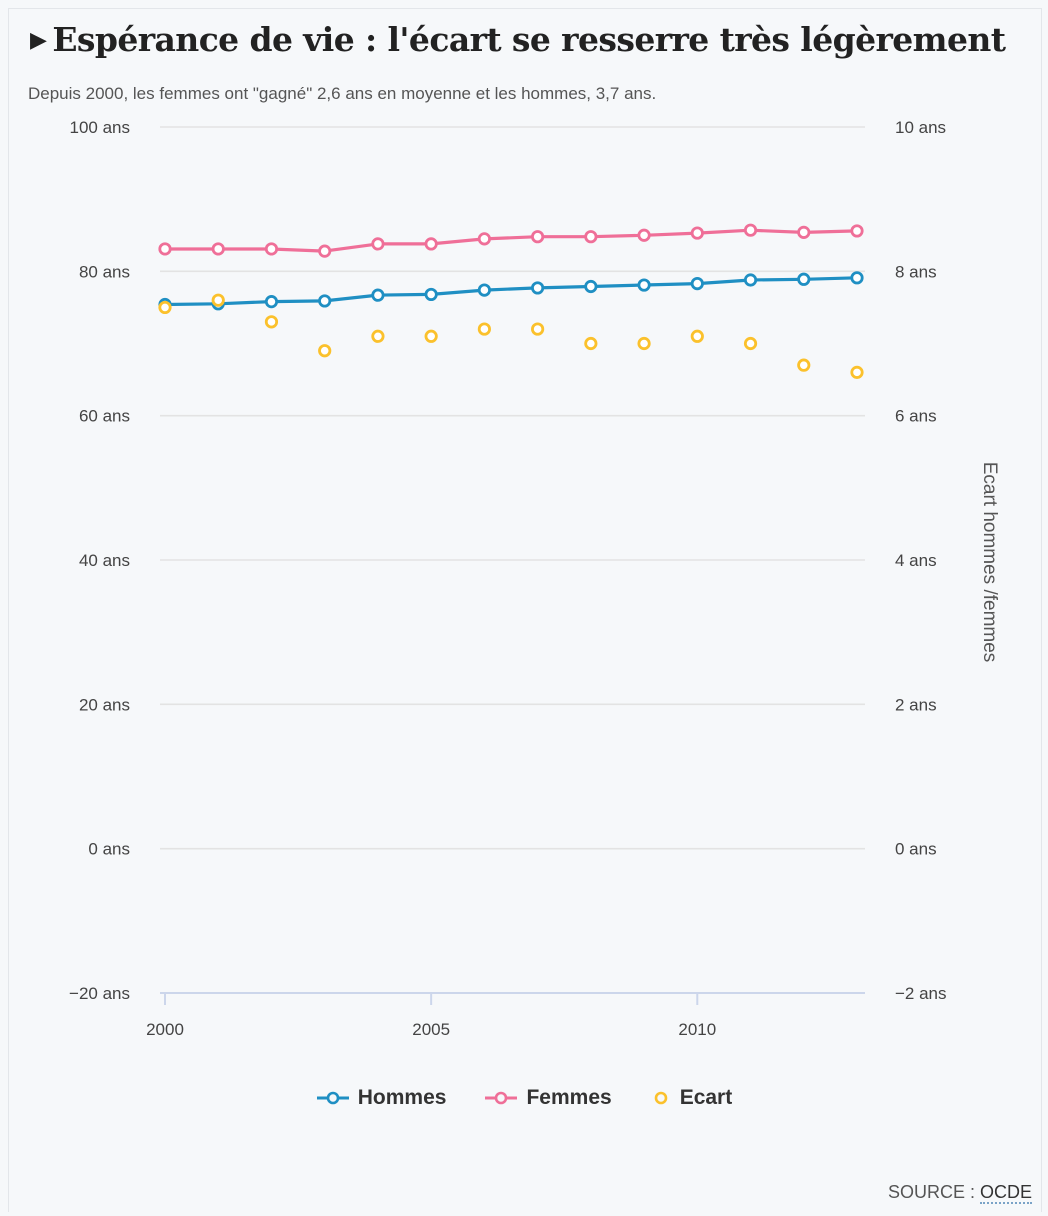 The image size is (1048, 1216). I want to click on x-axis: 2000 2005 2010, so click(431, 1016).